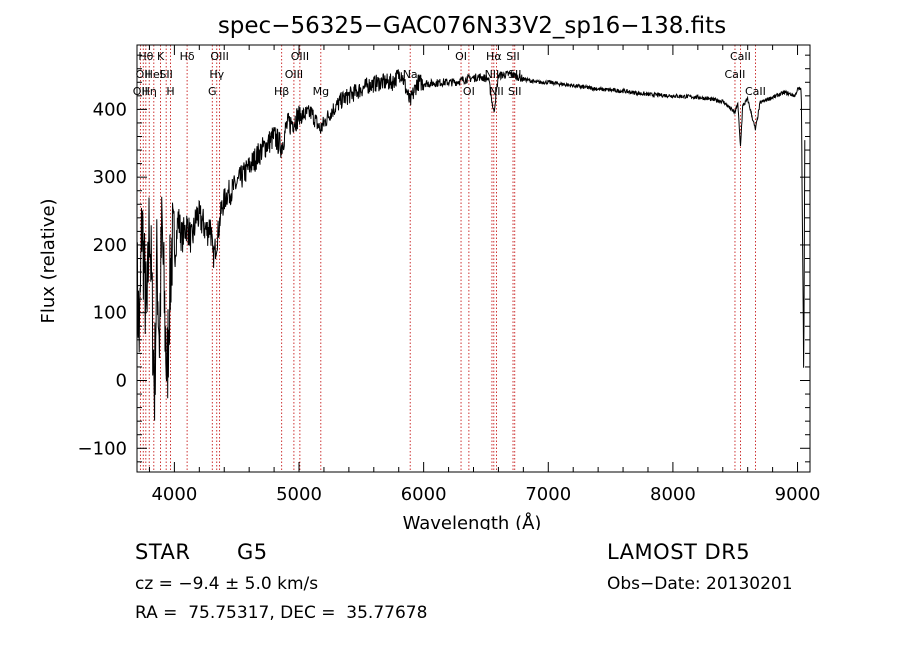  Describe the element at coordinates (102, 448) in the screenshot. I see `y-tick-label: −100` at that location.